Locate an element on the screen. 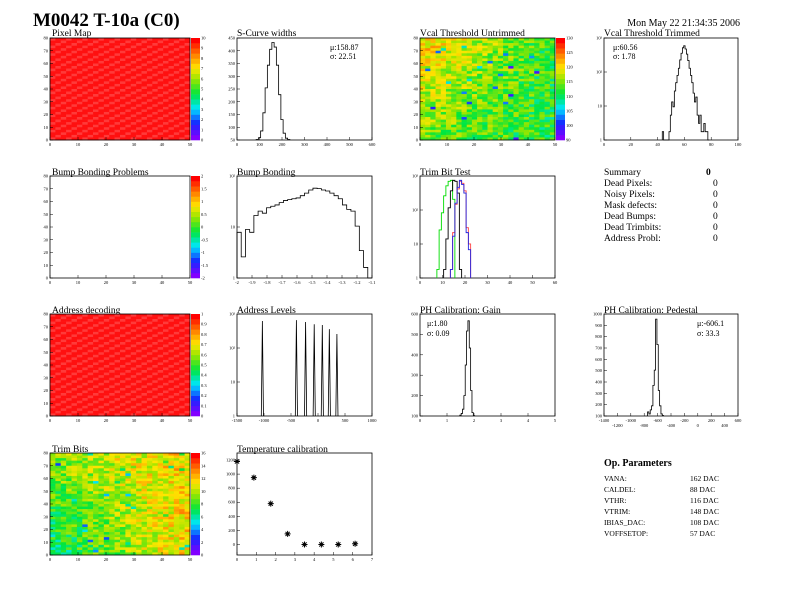  x-tick-label: 10 is located at coordinates (78, 282).